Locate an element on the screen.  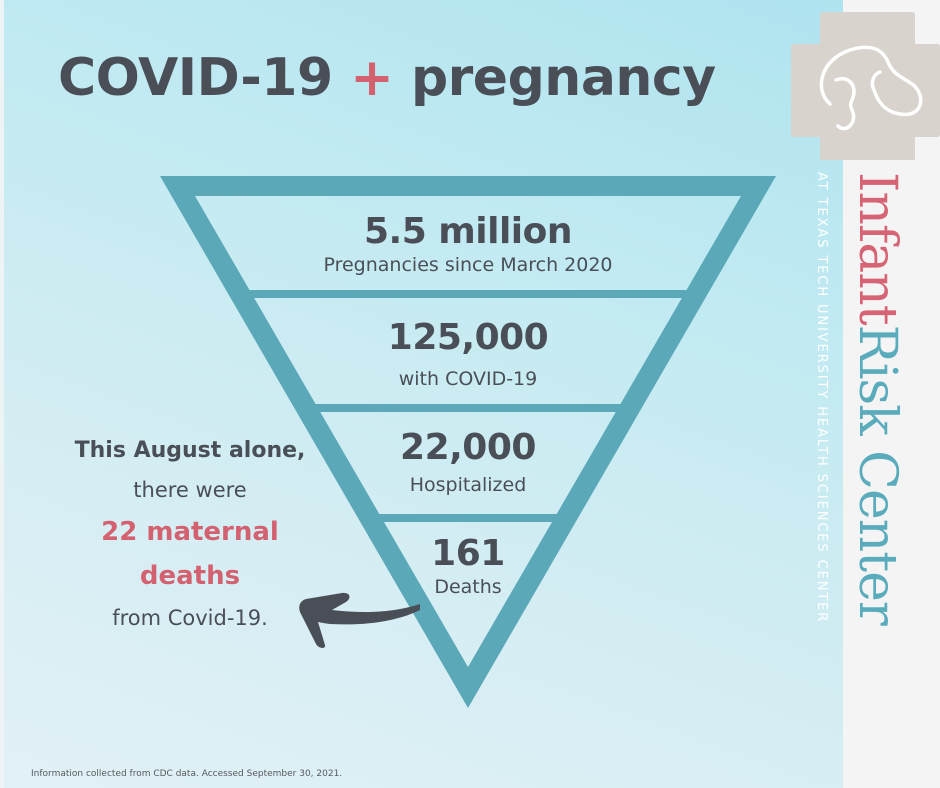
tier-value: 125,000 is located at coordinates (468, 337).